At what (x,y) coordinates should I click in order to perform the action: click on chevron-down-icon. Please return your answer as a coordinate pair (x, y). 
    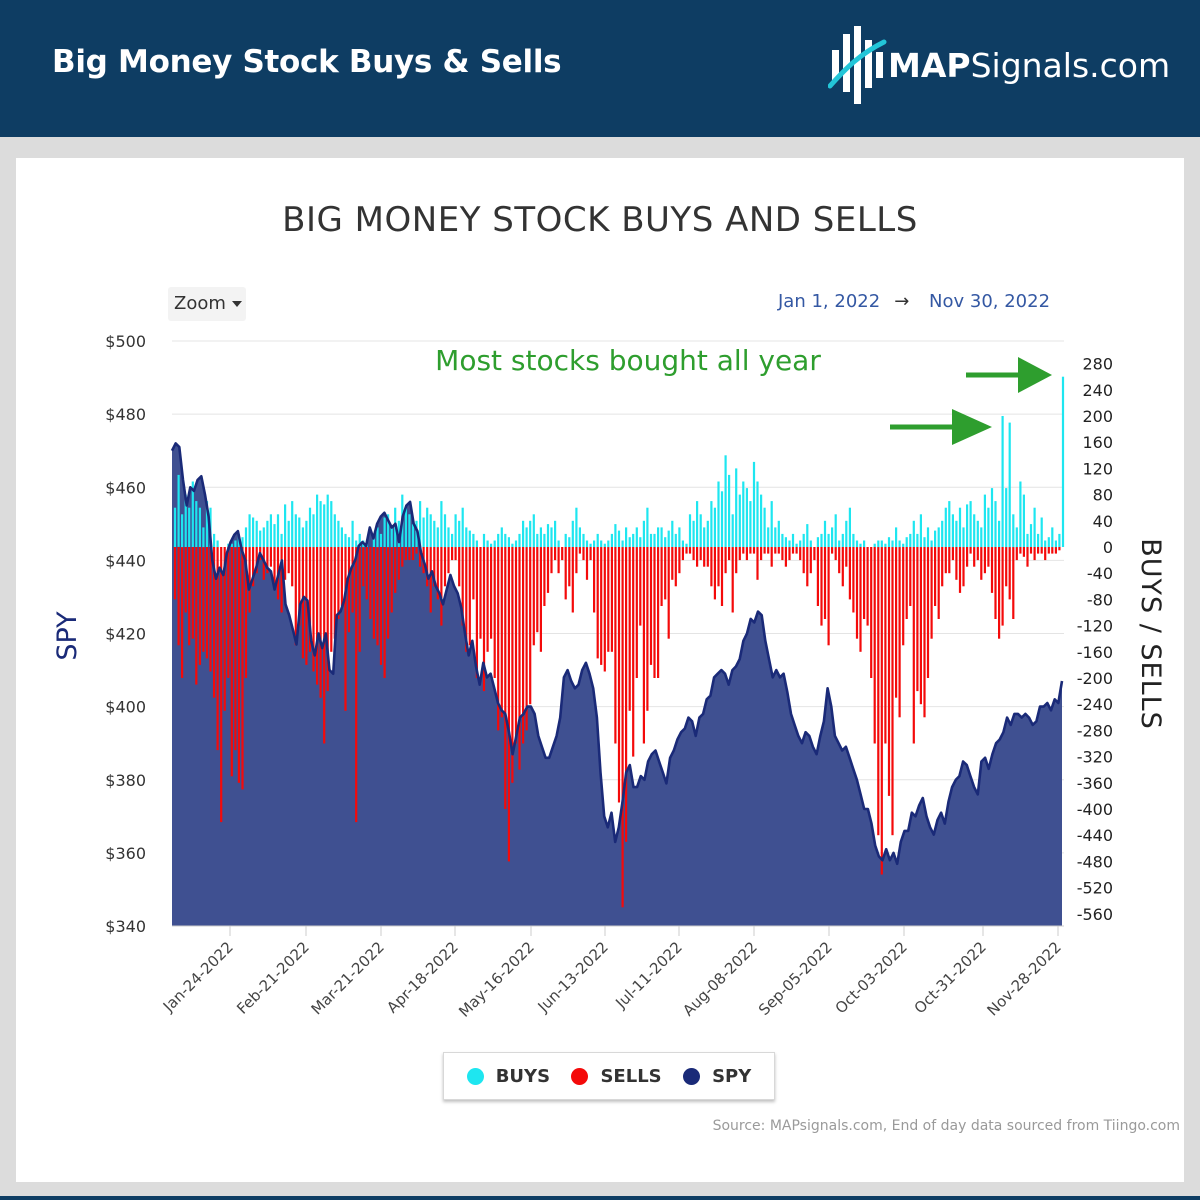
    Looking at the image, I should click on (236, 304).